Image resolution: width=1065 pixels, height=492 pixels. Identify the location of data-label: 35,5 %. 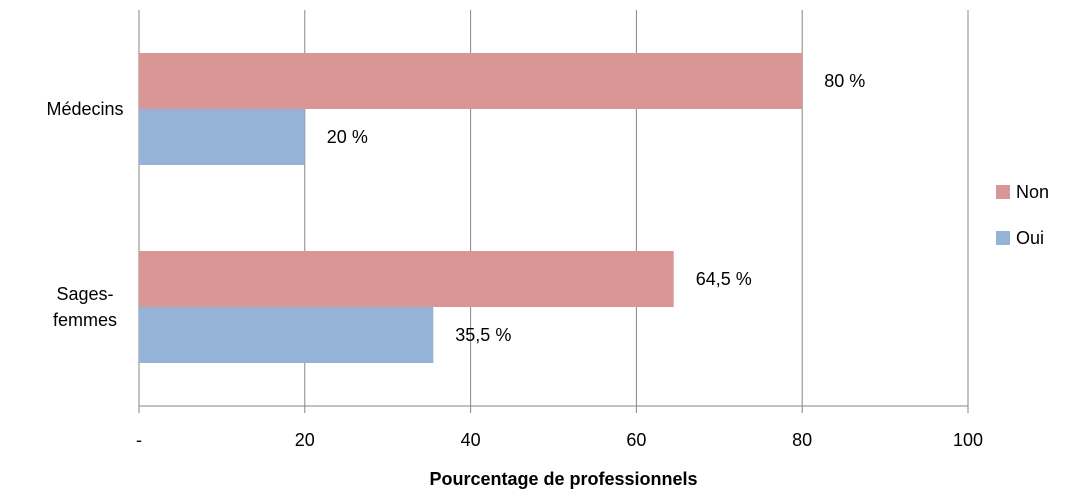
(483, 335).